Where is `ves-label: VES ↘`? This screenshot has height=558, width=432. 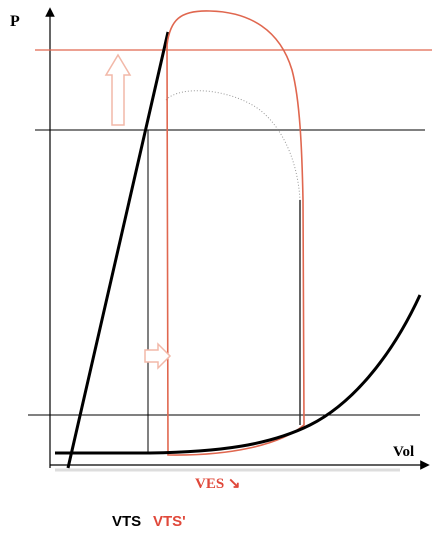 ves-label: VES ↘ is located at coordinates (218, 484).